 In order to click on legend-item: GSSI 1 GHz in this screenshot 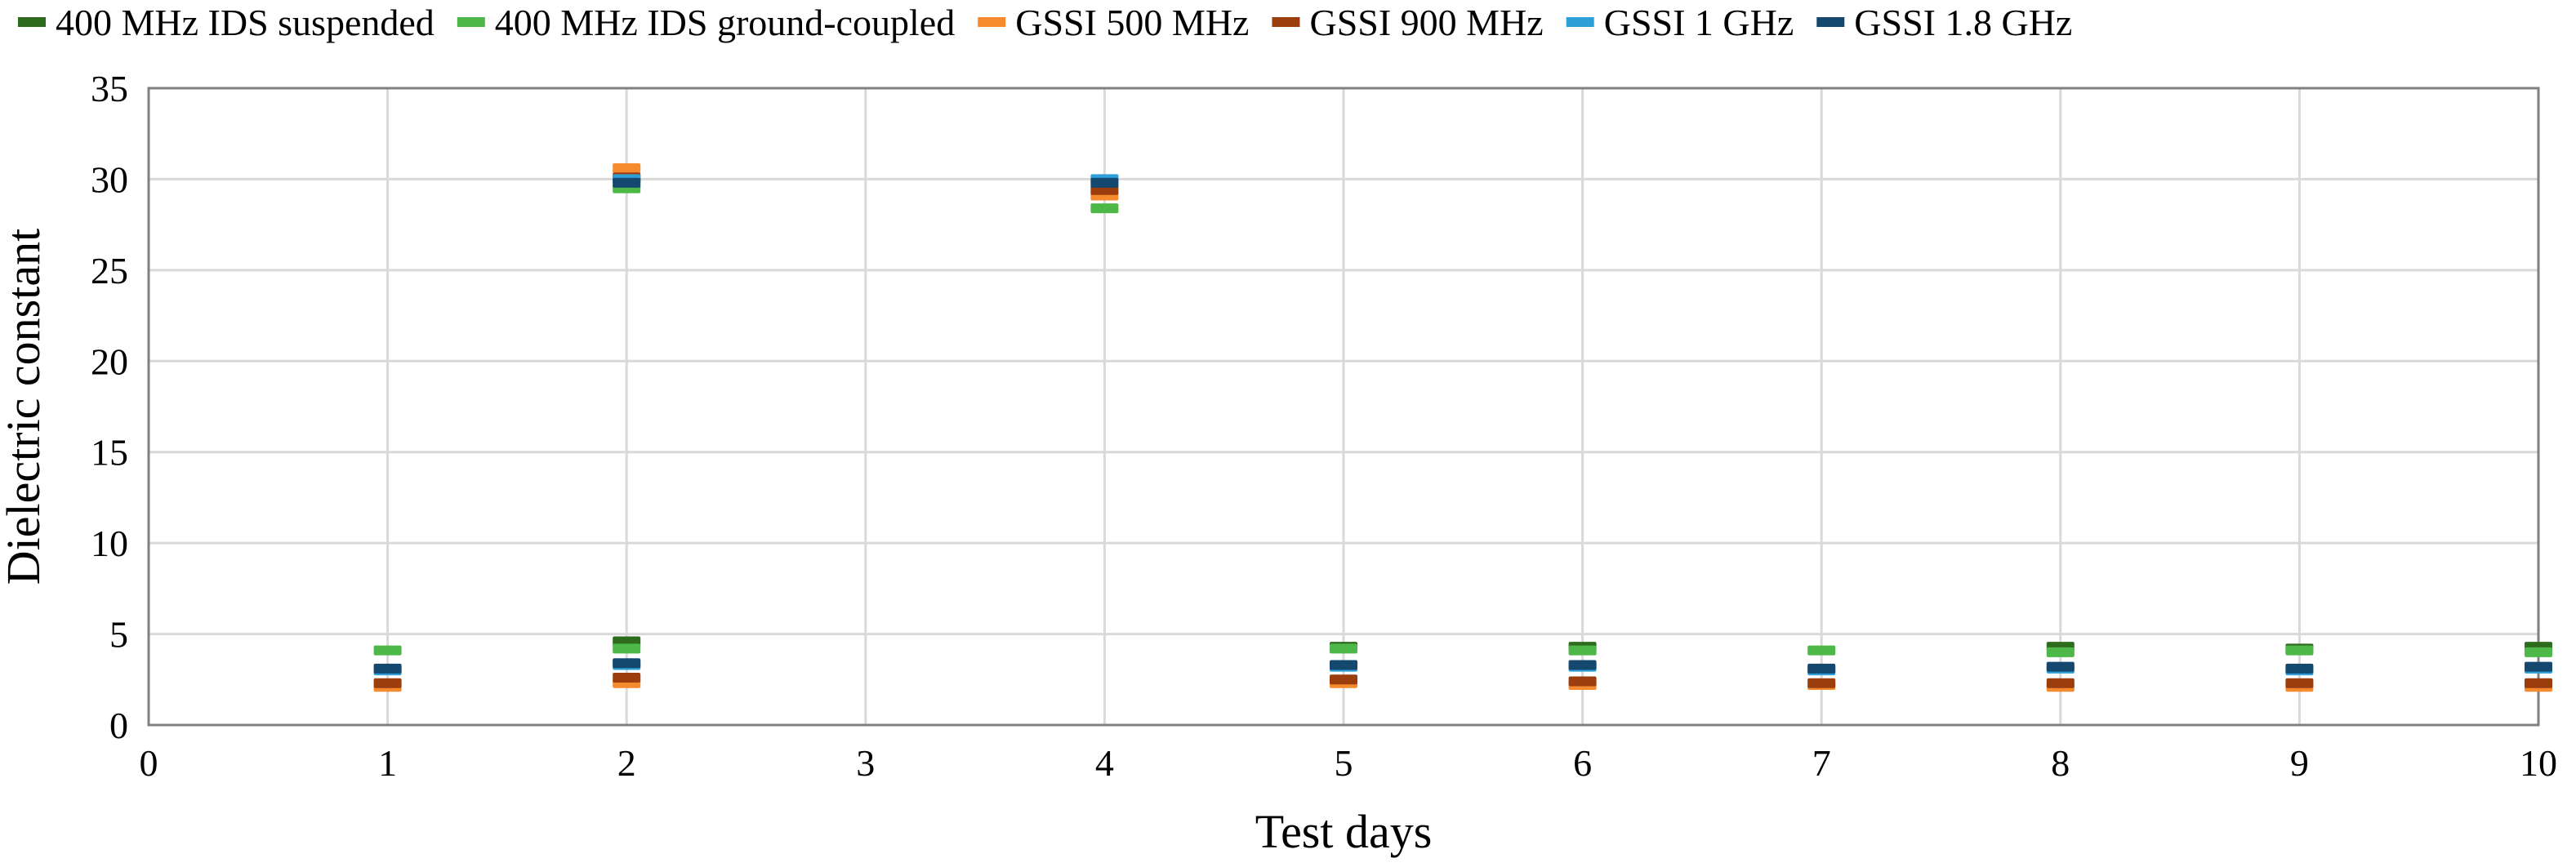, I will do `click(1680, 22)`.